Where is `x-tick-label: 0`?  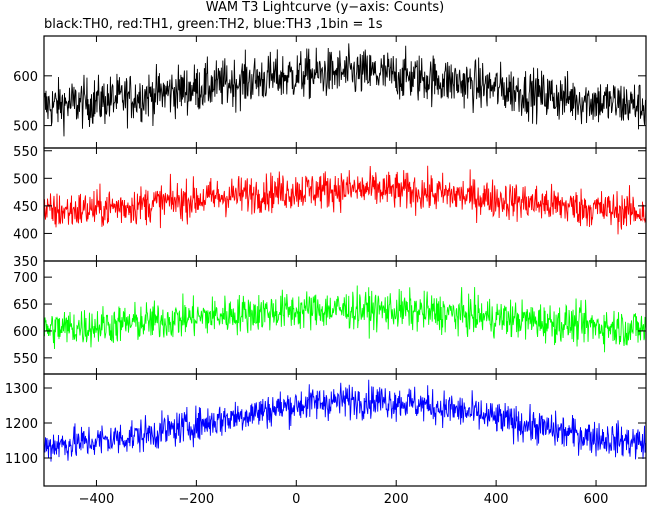 x-tick-label: 0 is located at coordinates (296, 498).